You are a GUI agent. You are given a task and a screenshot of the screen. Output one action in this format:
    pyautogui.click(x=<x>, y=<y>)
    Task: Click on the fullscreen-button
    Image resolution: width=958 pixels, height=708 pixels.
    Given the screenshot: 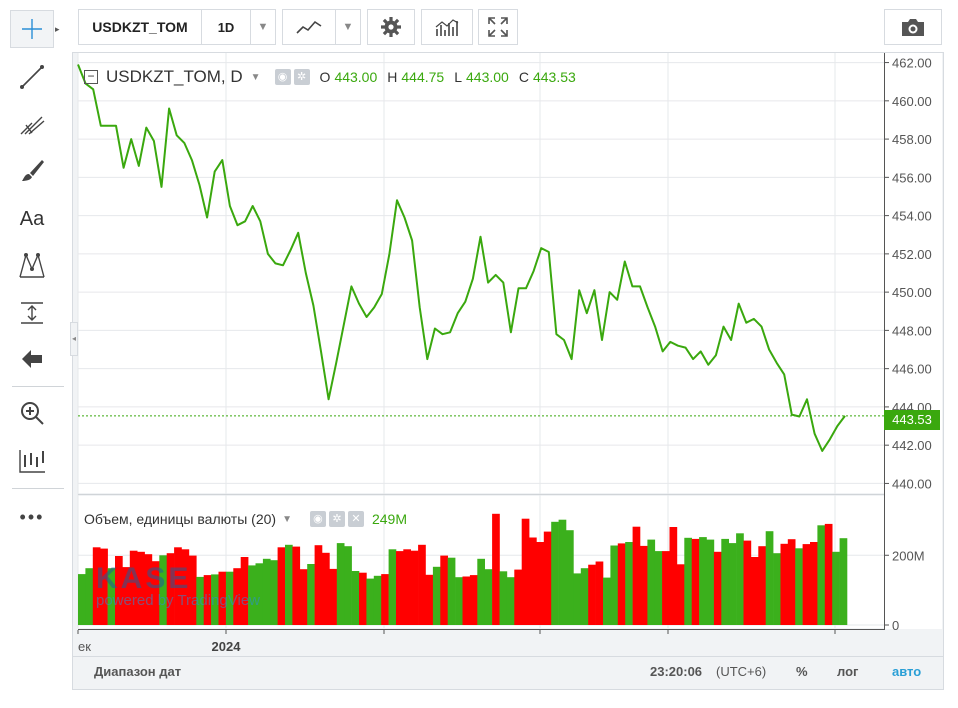 What is the action you would take?
    pyautogui.click(x=498, y=27)
    